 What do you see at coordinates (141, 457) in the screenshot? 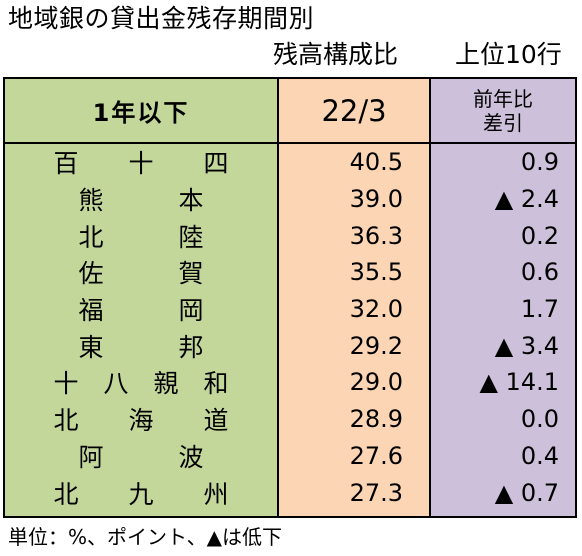
I see `bank-name: 阿 波` at bounding box center [141, 457].